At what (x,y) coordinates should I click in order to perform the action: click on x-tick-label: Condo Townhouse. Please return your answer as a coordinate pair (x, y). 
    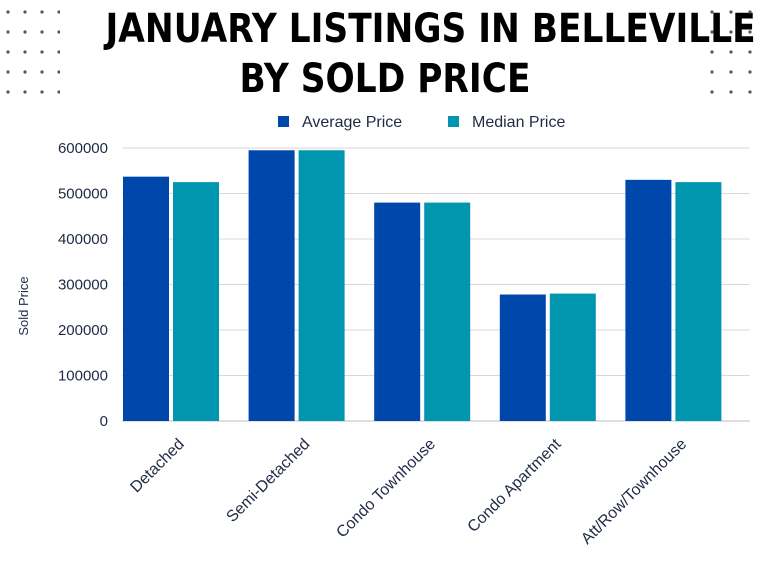
    Looking at the image, I should click on (386, 489).